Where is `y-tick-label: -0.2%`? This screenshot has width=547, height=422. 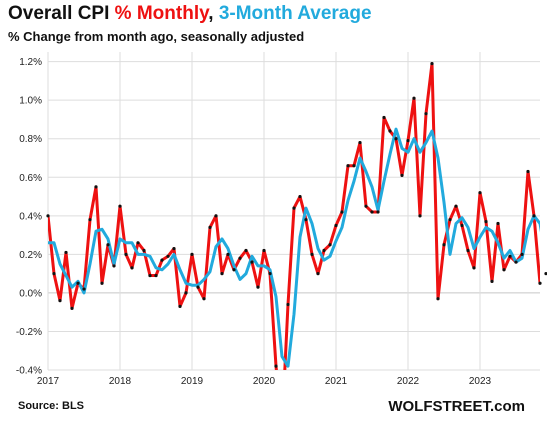 y-tick-label: -0.2% is located at coordinates (29, 332).